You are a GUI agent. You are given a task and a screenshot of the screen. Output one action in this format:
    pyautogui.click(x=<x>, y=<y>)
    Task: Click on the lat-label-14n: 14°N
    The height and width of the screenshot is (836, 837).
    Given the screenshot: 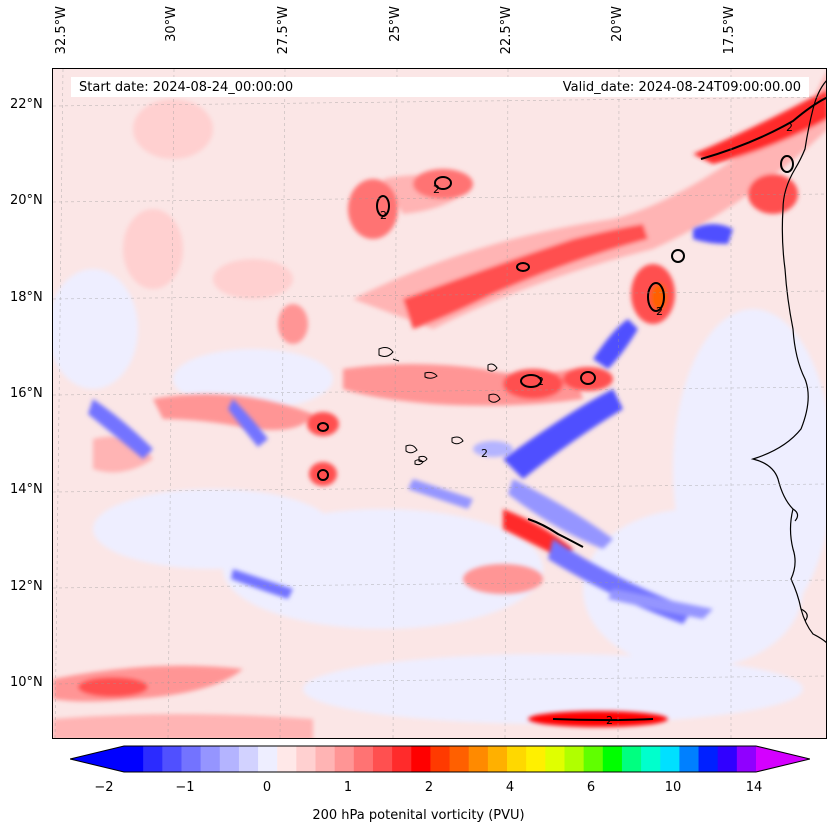 What is the action you would take?
    pyautogui.click(x=26, y=489)
    